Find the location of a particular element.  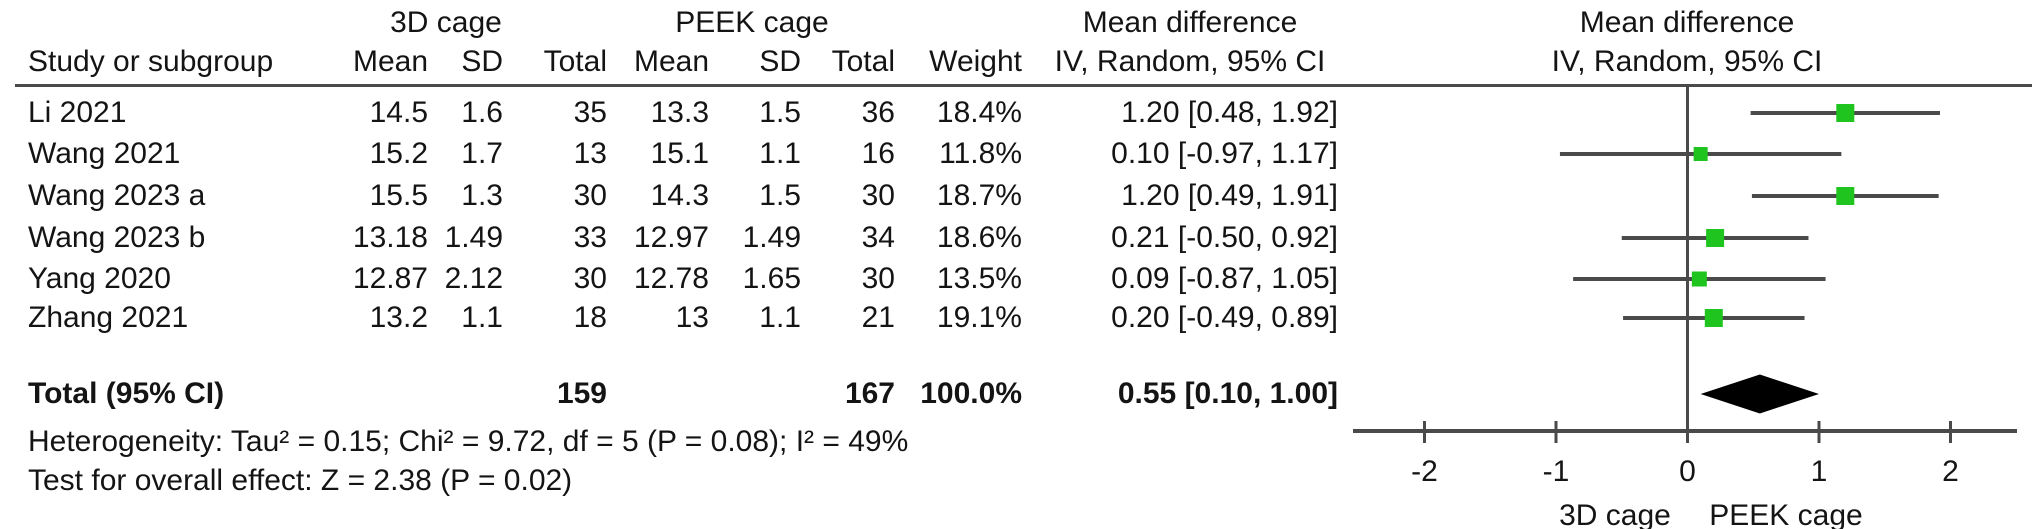

study-ci-cell: 1.20 [0.49, 1.91] is located at coordinates (1229, 195).